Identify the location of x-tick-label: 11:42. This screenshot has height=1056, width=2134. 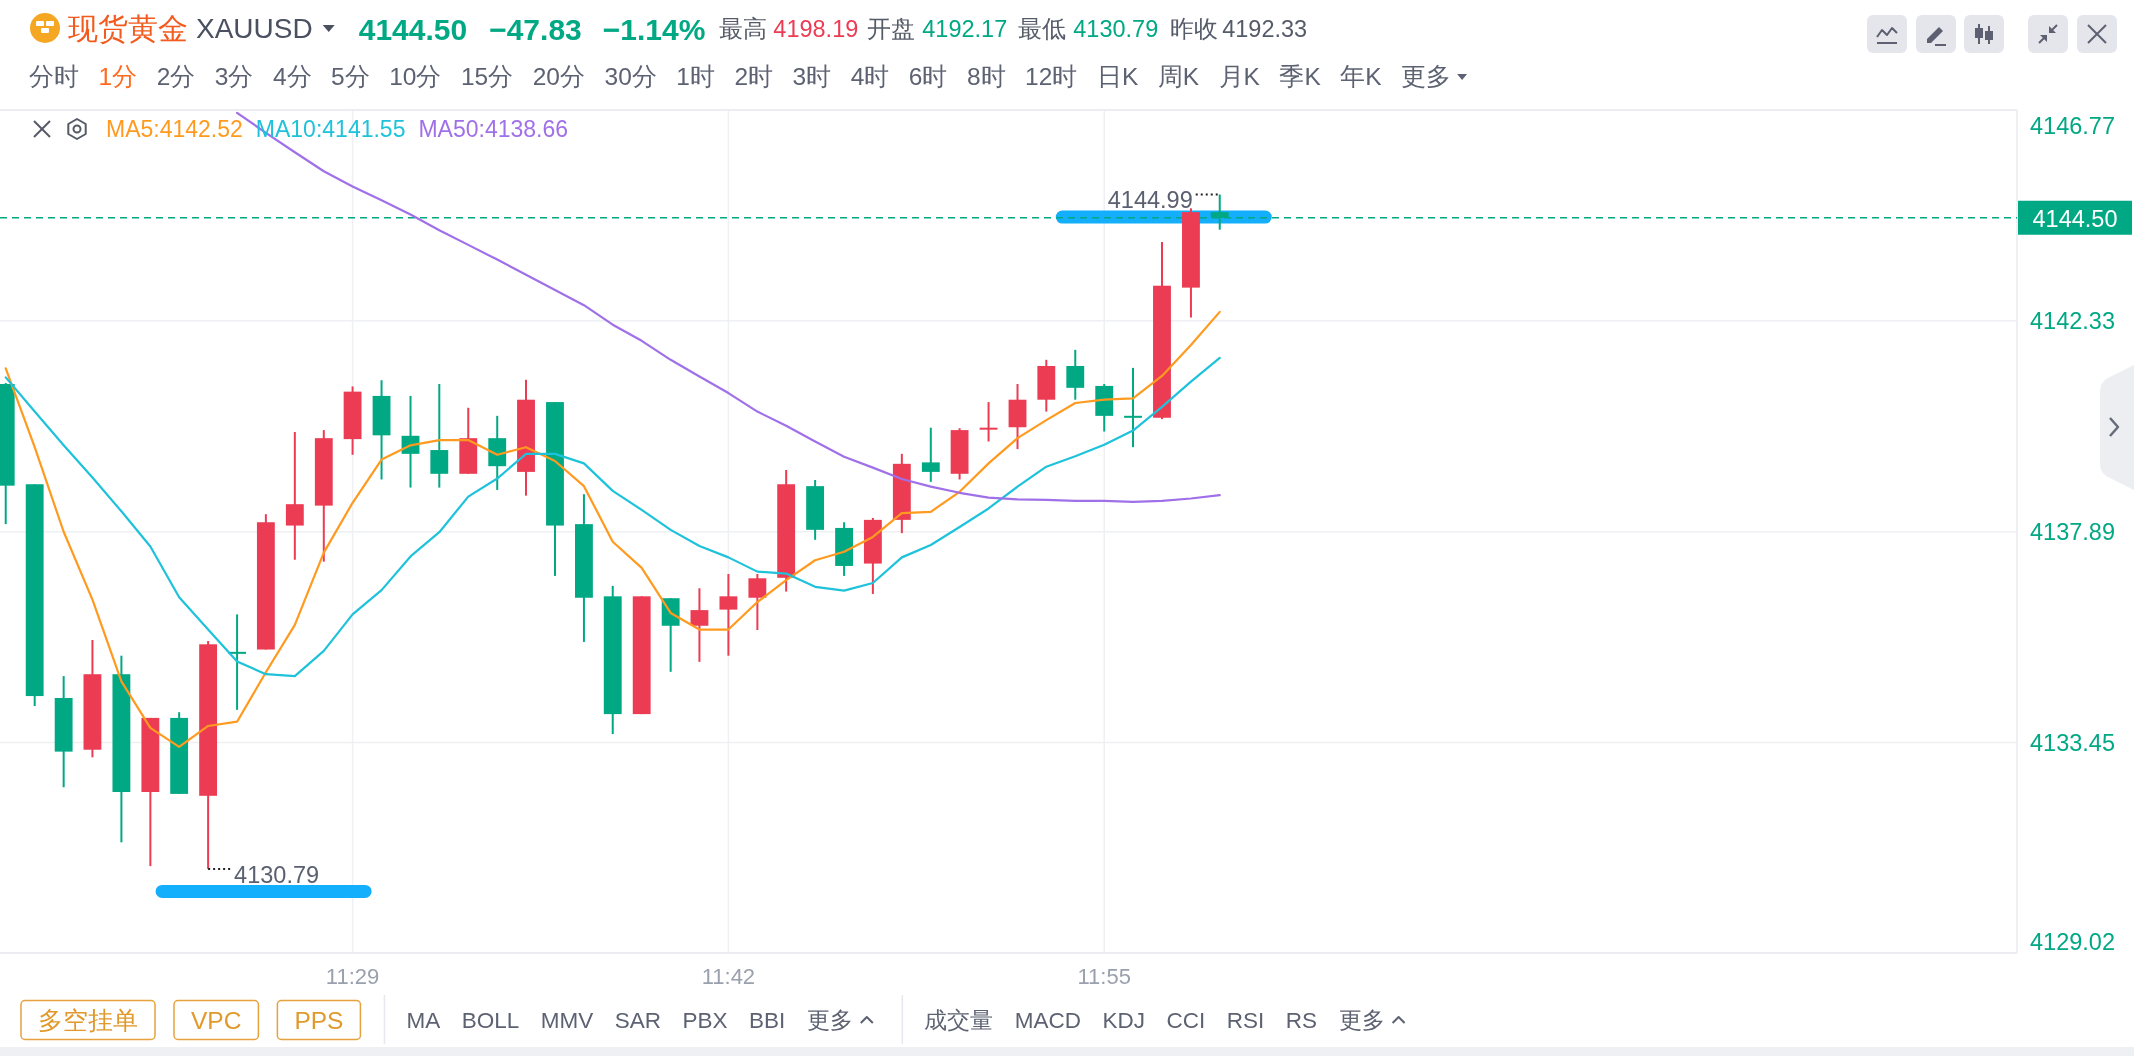
(728, 976).